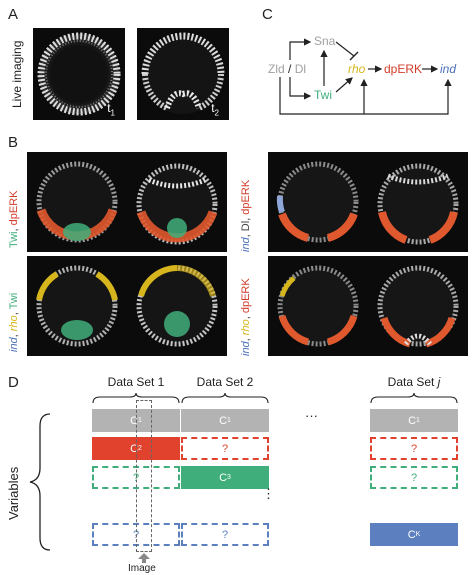 The height and width of the screenshot is (575, 474). Describe the element at coordinates (311, 415) in the screenshot. I see `horizontal-ellipsis: ···` at that location.